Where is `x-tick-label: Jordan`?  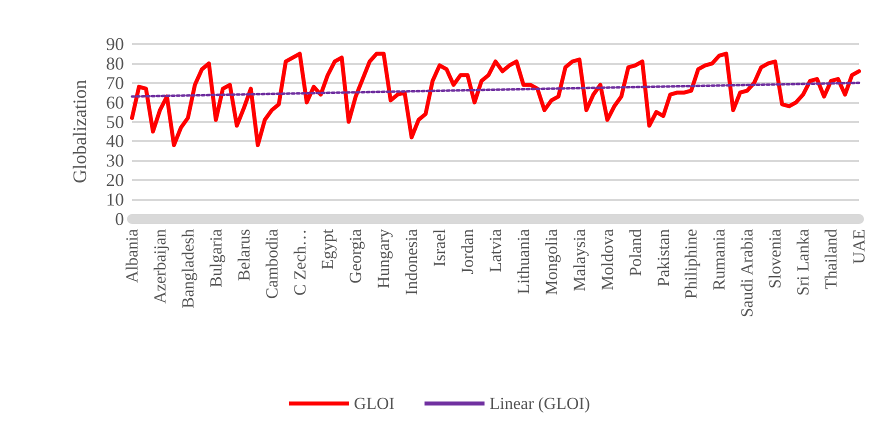 x-tick-label: Jordan is located at coordinates (468, 251).